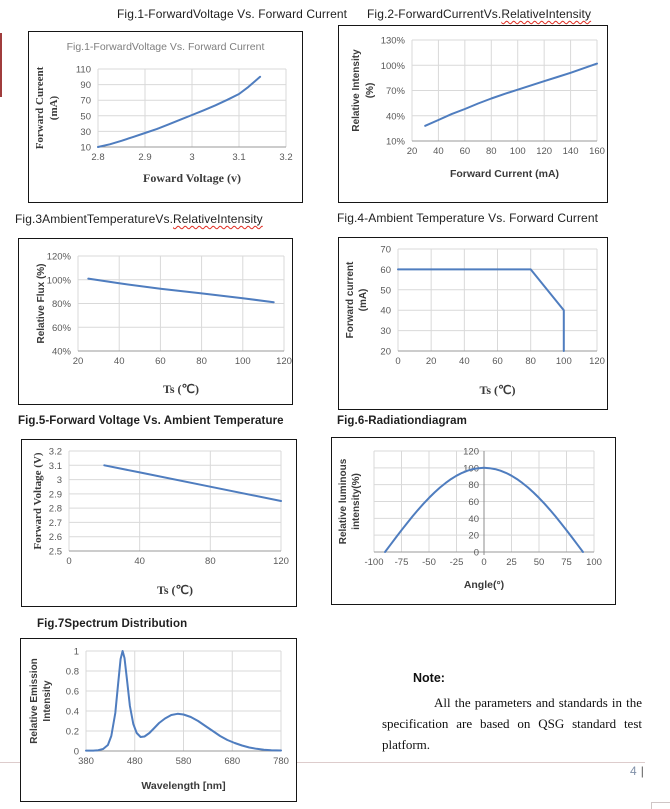 Image resolution: width=670 pixels, height=809 pixels. What do you see at coordinates (83, 70) in the screenshot?
I see `svg-text: 110` at bounding box center [83, 70].